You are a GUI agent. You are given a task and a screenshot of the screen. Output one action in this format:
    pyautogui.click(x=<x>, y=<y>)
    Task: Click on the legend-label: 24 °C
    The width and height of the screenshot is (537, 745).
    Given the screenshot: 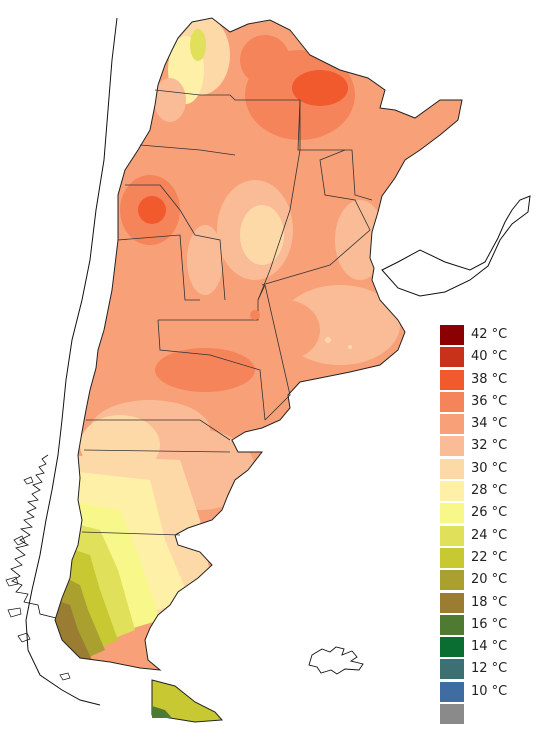 What is the action you would take?
    pyautogui.click(x=489, y=535)
    